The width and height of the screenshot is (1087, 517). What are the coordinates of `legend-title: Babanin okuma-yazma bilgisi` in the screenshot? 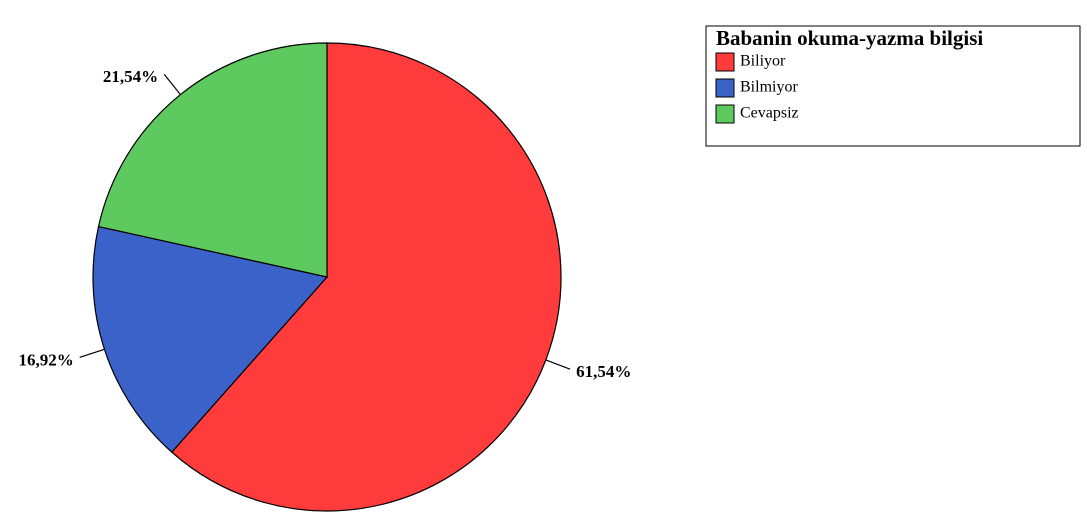 It's located at (849, 38).